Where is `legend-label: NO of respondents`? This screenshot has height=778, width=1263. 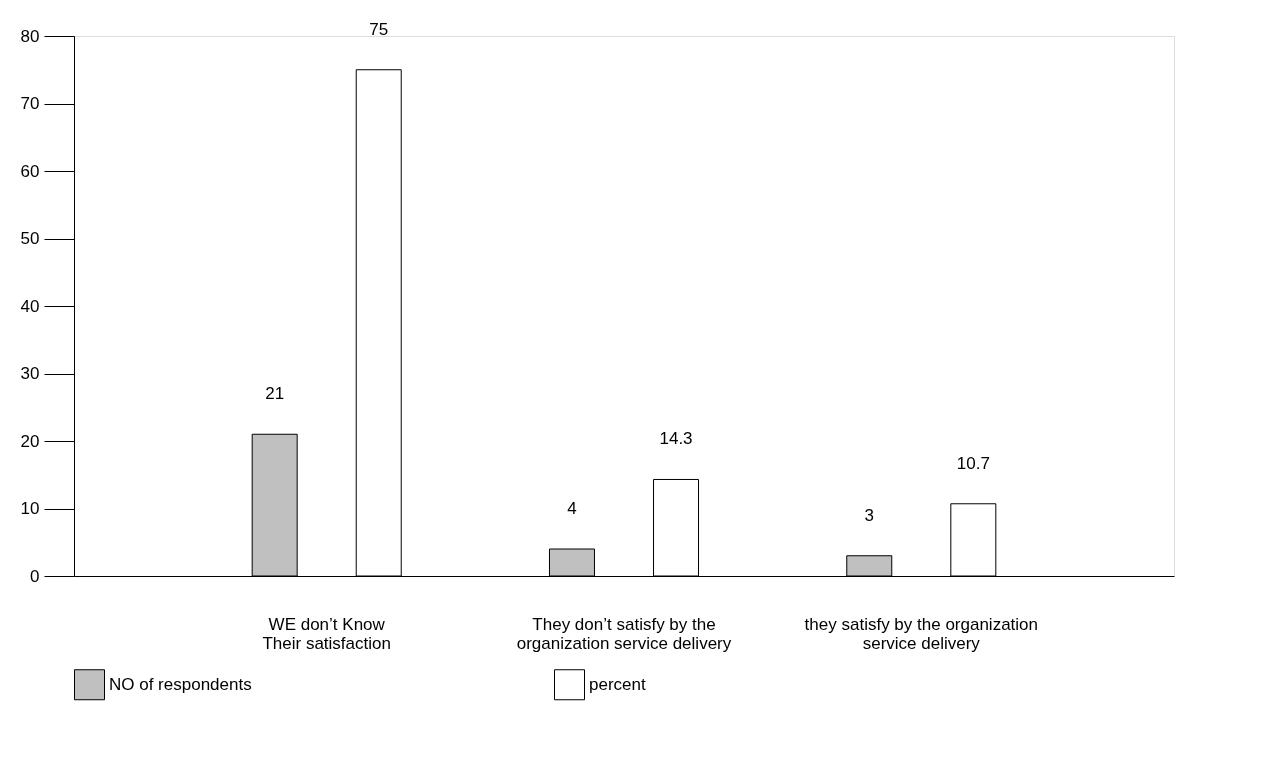
legend-label: NO of respondents is located at coordinates (180, 684).